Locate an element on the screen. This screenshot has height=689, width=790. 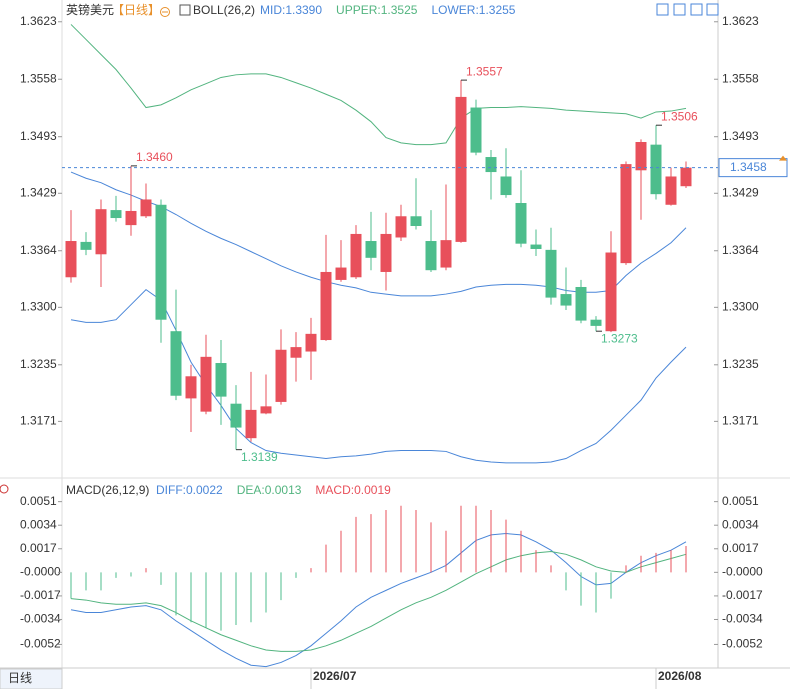
legend-entry: DIFF:0.0022 is located at coordinates (189, 490).